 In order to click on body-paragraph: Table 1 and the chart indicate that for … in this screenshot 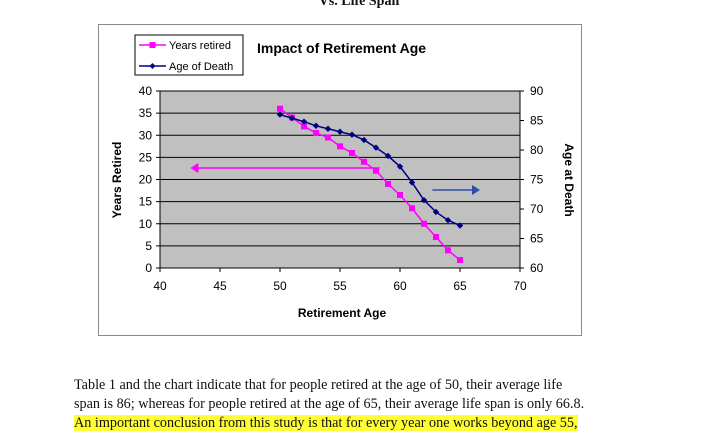, I will do `click(374, 404)`.